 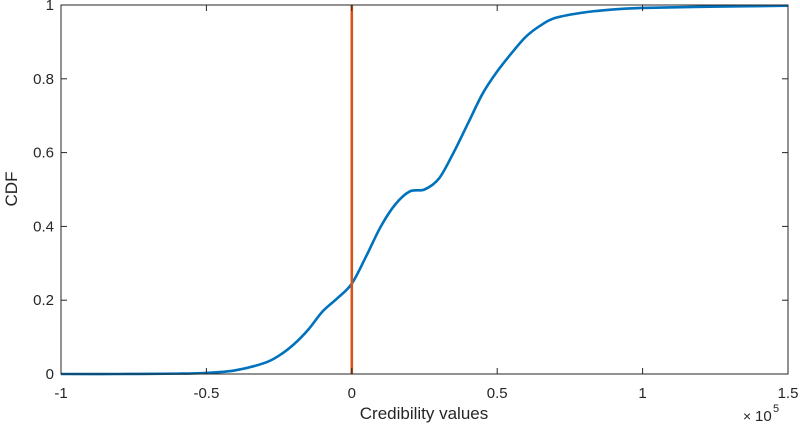 I want to click on x-axis-label: Credibility values, so click(x=424, y=413).